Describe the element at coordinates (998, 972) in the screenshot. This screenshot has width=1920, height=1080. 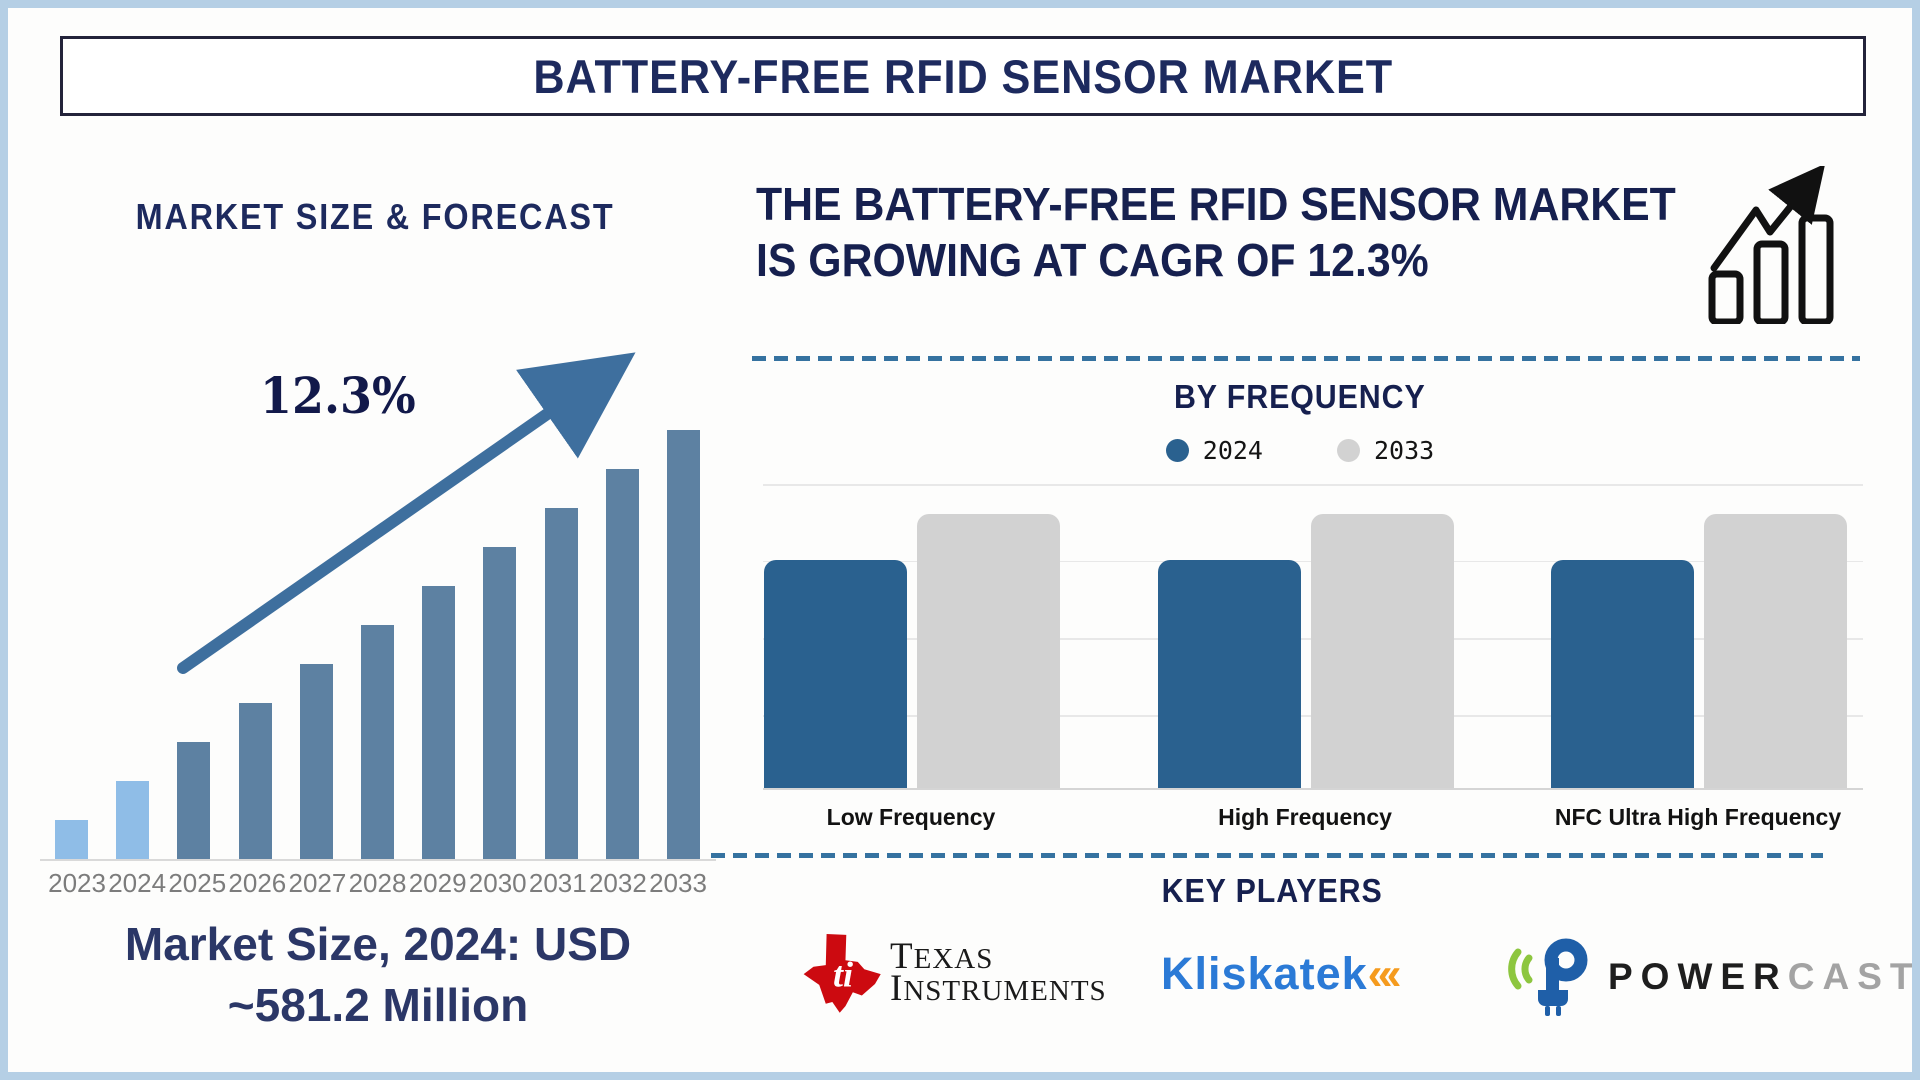
I see `ti-wordmark: TEXAS INSTRUMENTS` at that location.